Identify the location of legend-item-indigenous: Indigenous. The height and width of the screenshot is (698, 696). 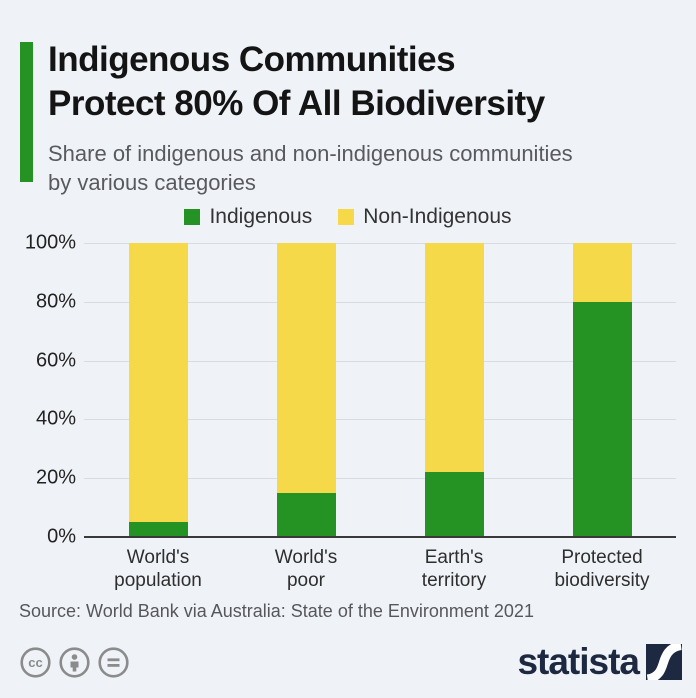
(248, 217).